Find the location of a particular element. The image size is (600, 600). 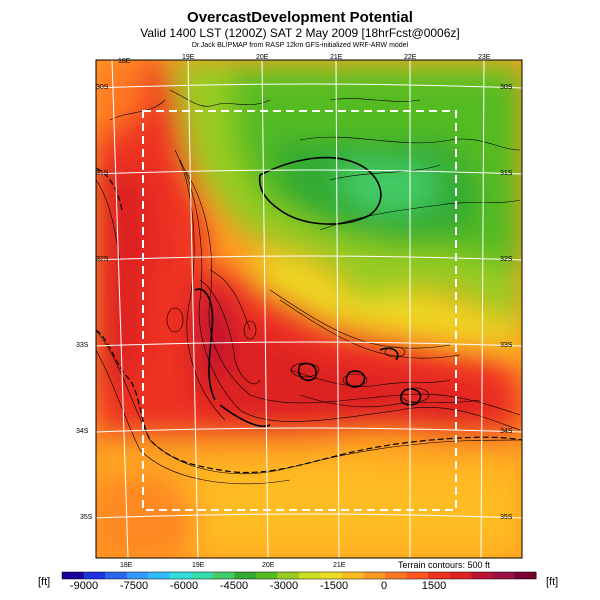

unit-label-left: [ft] is located at coordinates (44, 582).